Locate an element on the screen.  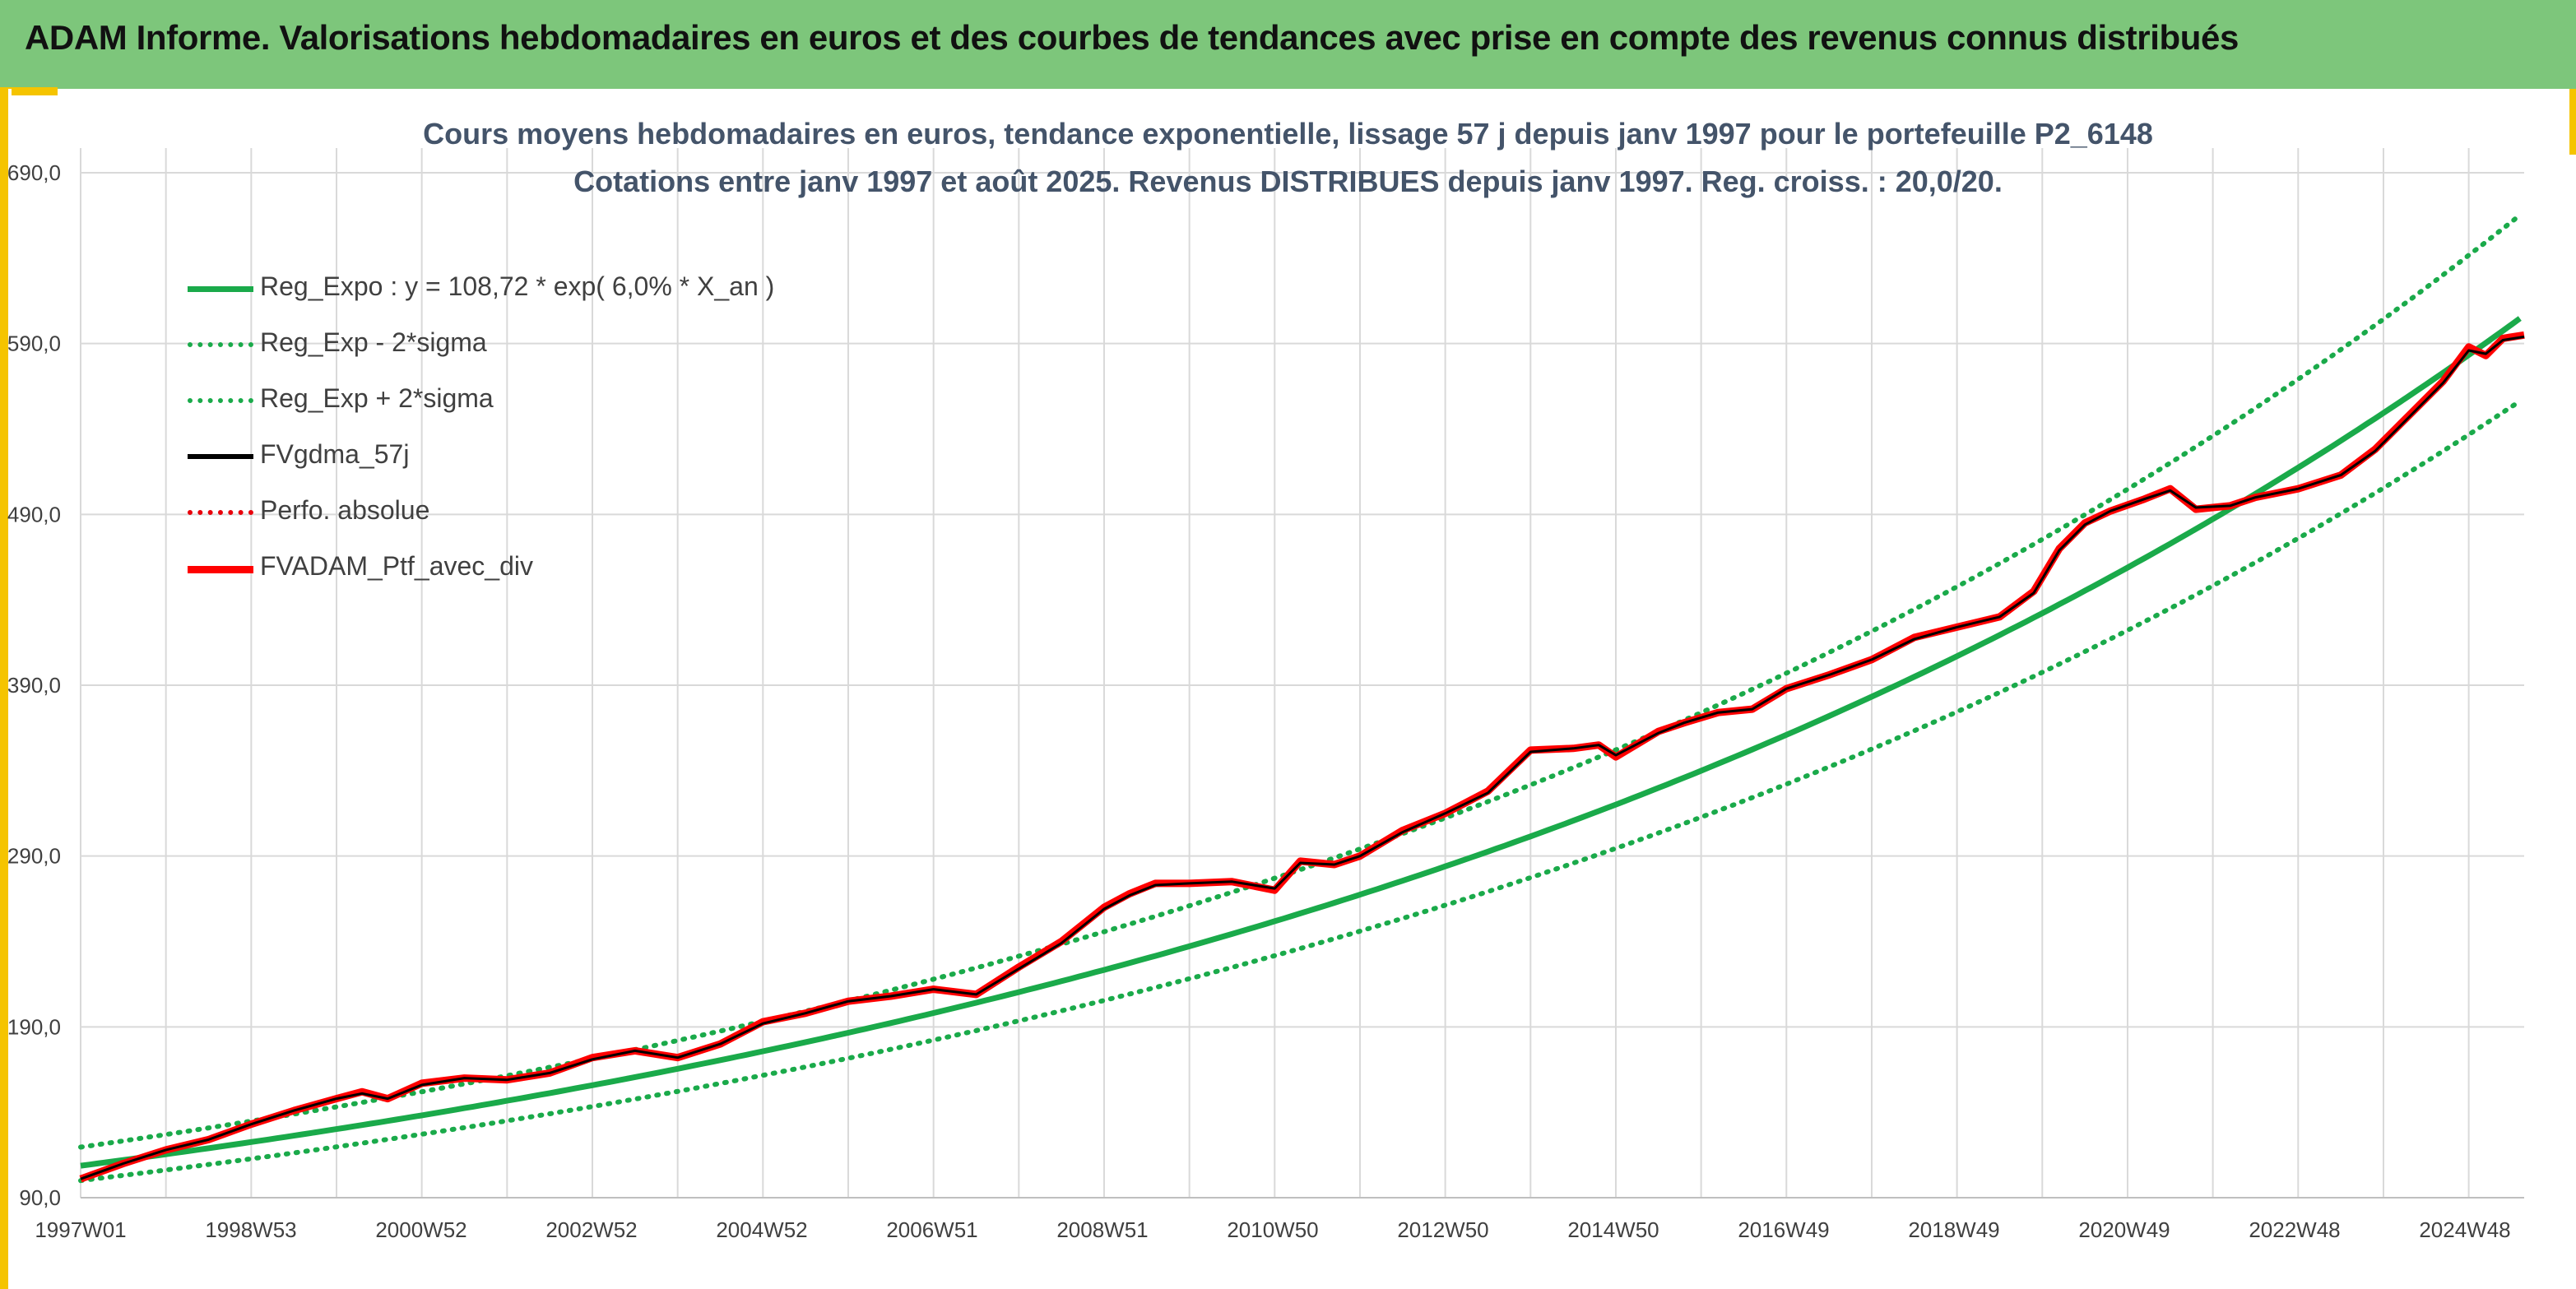
legend-label-perfo: Perfo. absolue is located at coordinates (345, 510).